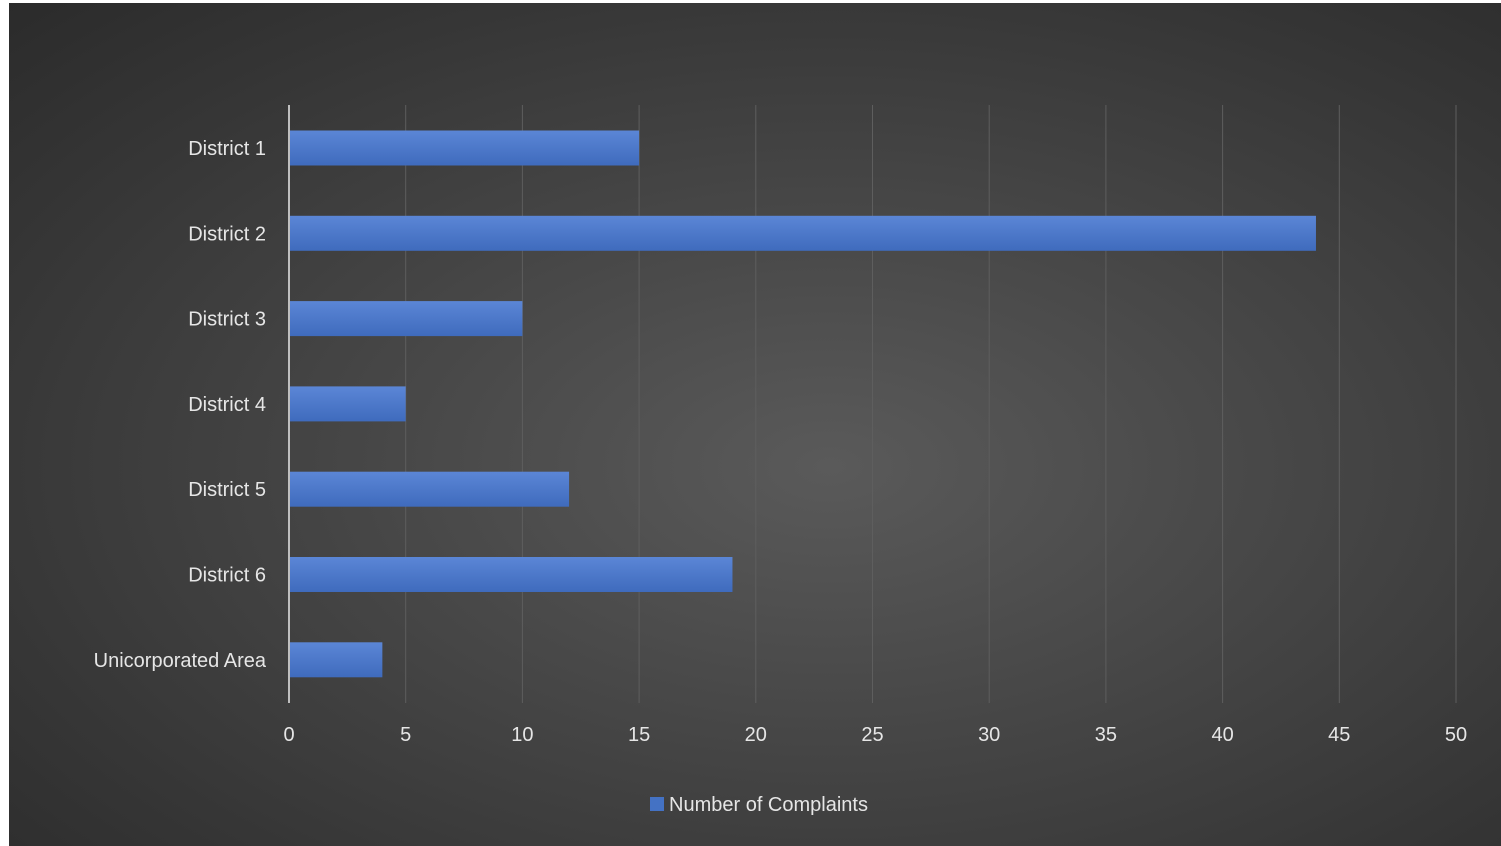  What do you see at coordinates (227, 320) in the screenshot?
I see `category-label: District 3` at bounding box center [227, 320].